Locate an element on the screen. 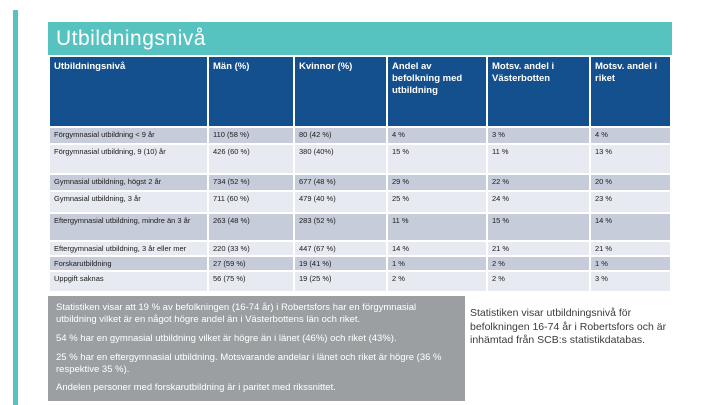 This screenshot has width=720, height=405. cell-vasterbotten: 21 % is located at coordinates (539, 249).